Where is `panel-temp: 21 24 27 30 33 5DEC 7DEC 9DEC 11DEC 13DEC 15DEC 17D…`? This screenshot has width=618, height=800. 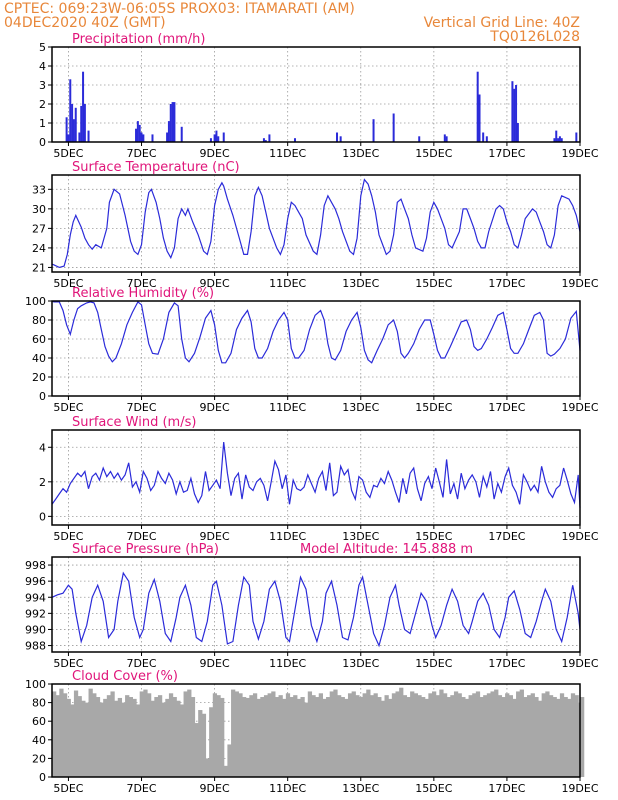
panel-temp: 21 24 27 30 33 5DEC 7DEC 9DEC 11DEC 13DEC 15DEC 17D… is located at coordinates (315, 225).